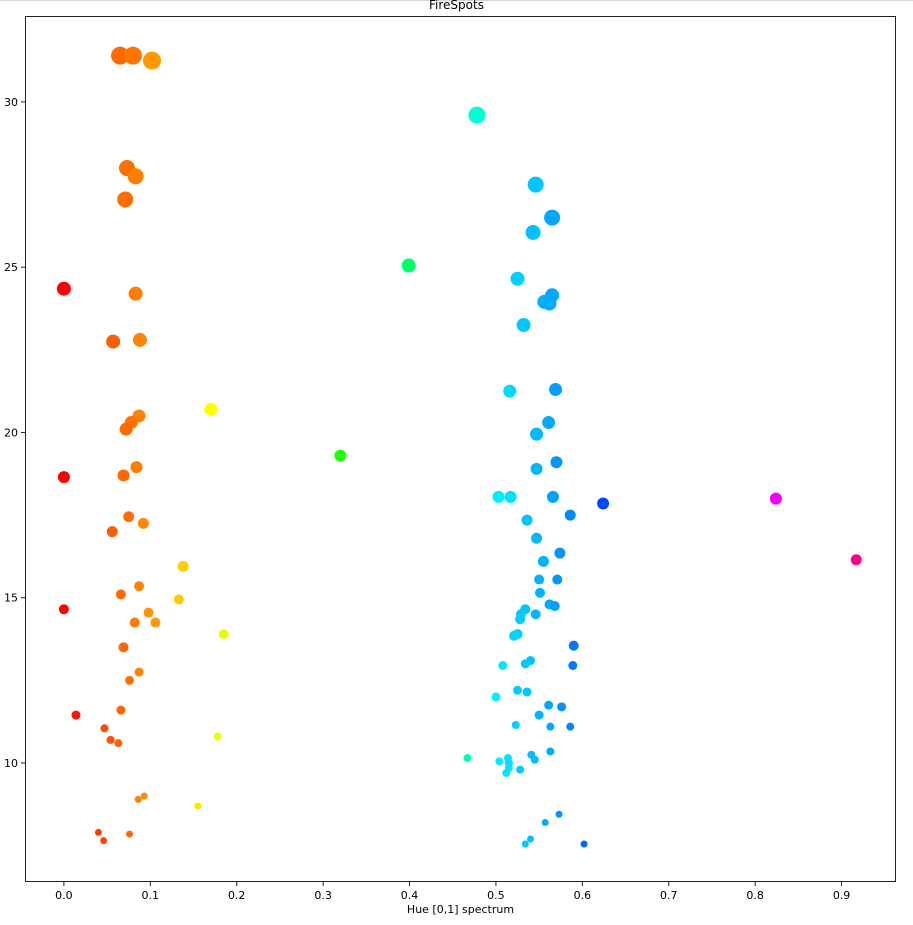 The width and height of the screenshot is (913, 925). What do you see at coordinates (11, 763) in the screenshot?
I see `y-tick-label: 10` at bounding box center [11, 763].